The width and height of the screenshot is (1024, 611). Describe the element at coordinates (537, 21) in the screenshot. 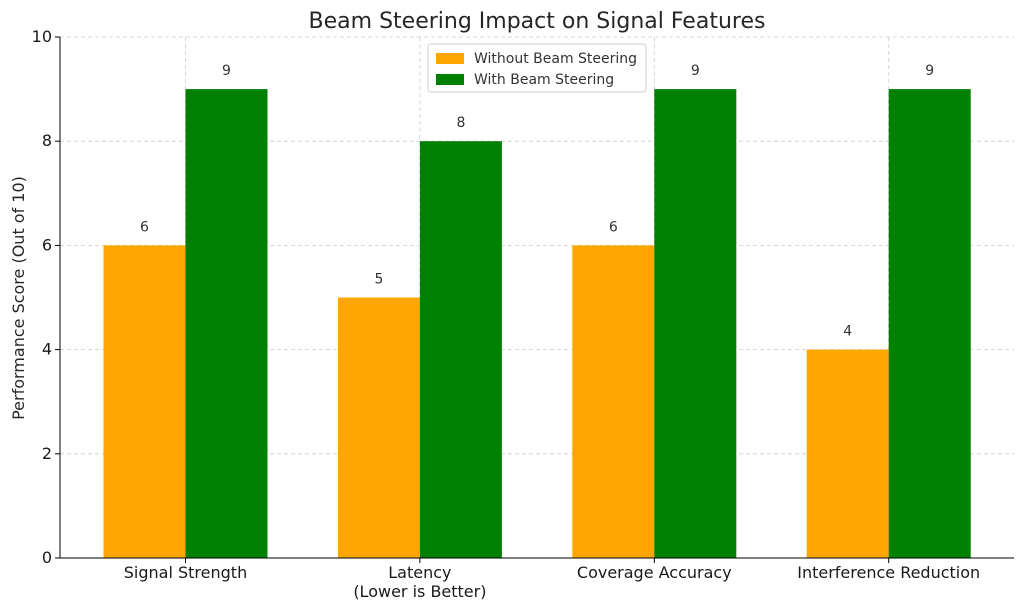

I see `chart-title: Beam Steering Impact on Signal Features` at that location.